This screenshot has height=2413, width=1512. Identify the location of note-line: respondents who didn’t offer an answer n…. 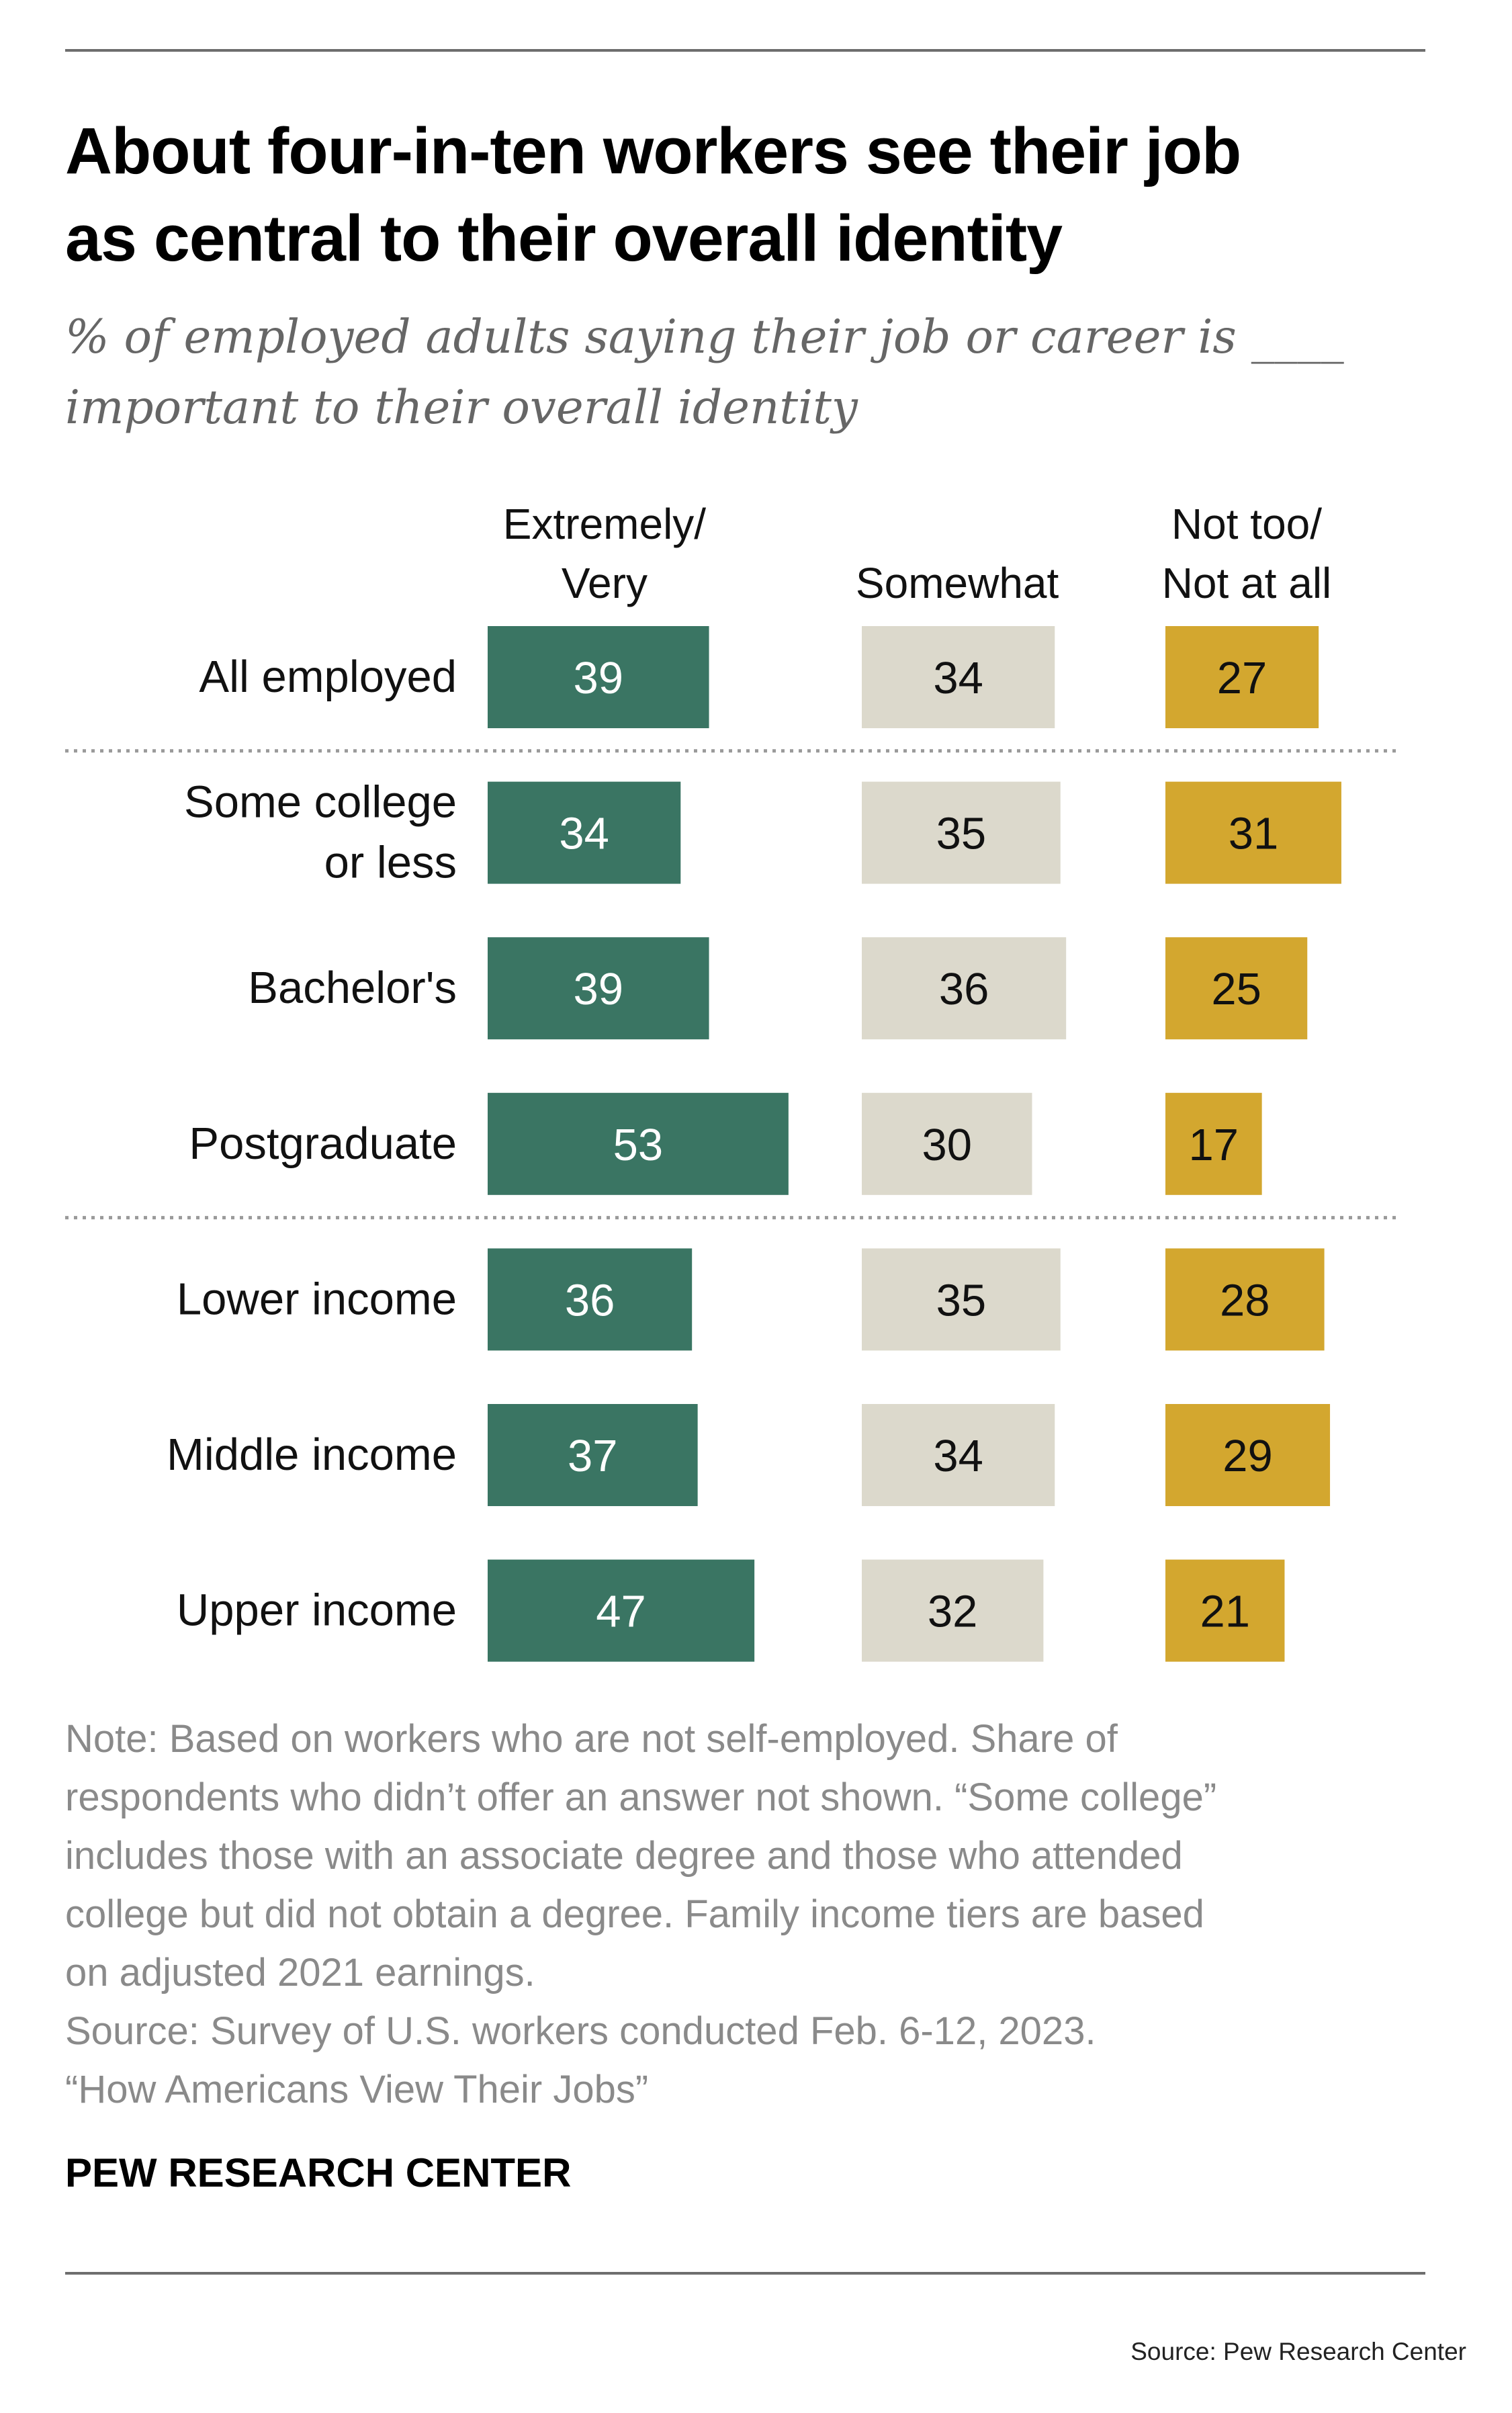
(641, 1797).